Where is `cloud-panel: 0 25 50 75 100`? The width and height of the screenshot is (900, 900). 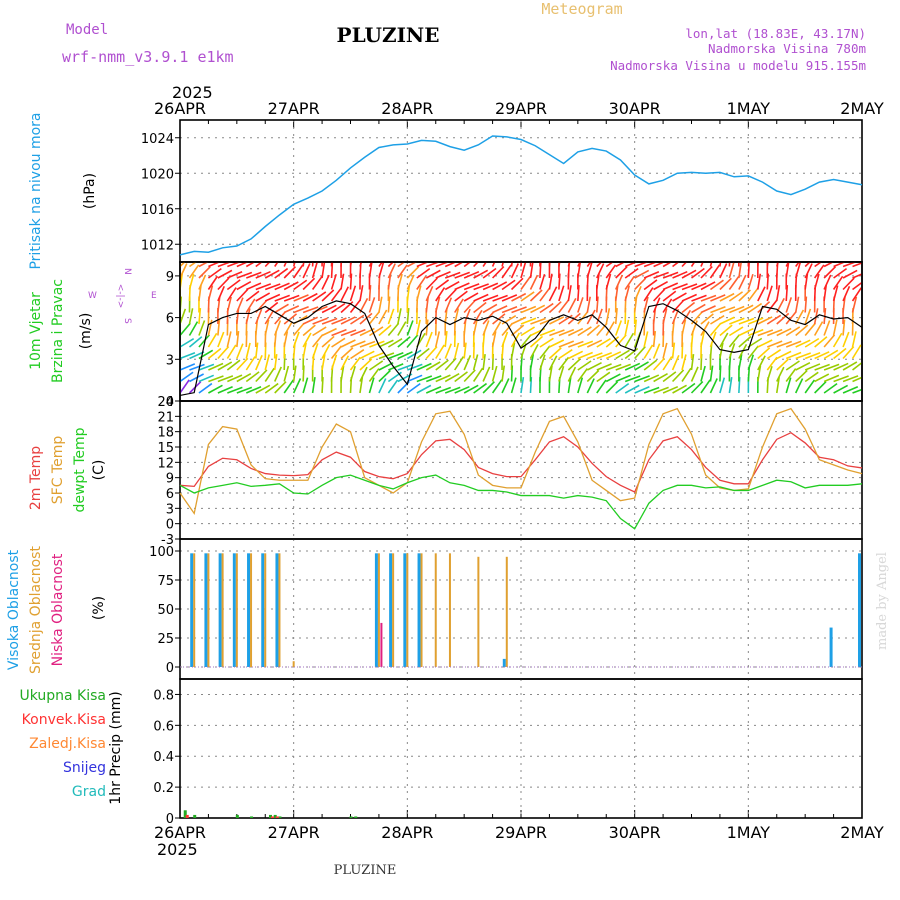 cloud-panel: 0 25 50 75 100 is located at coordinates (506, 609).